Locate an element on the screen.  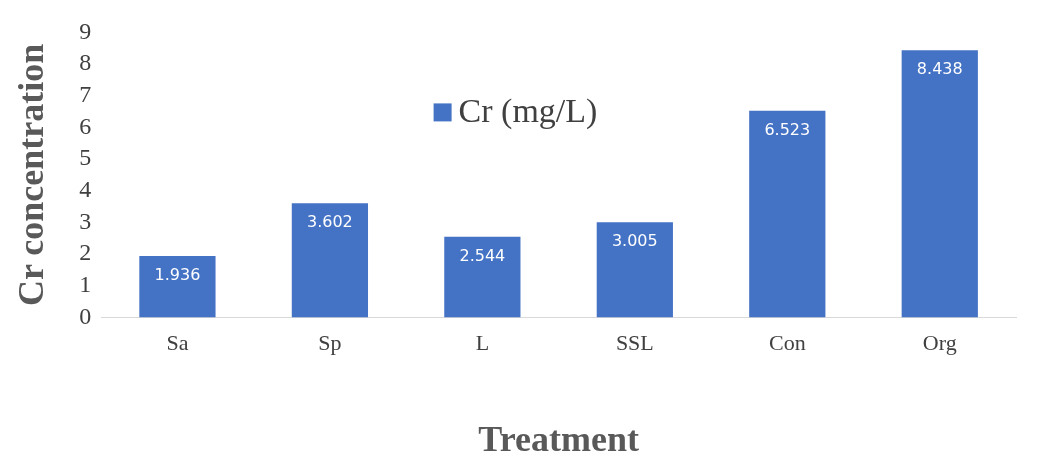
x-tick-label: Sp is located at coordinates (330, 343).